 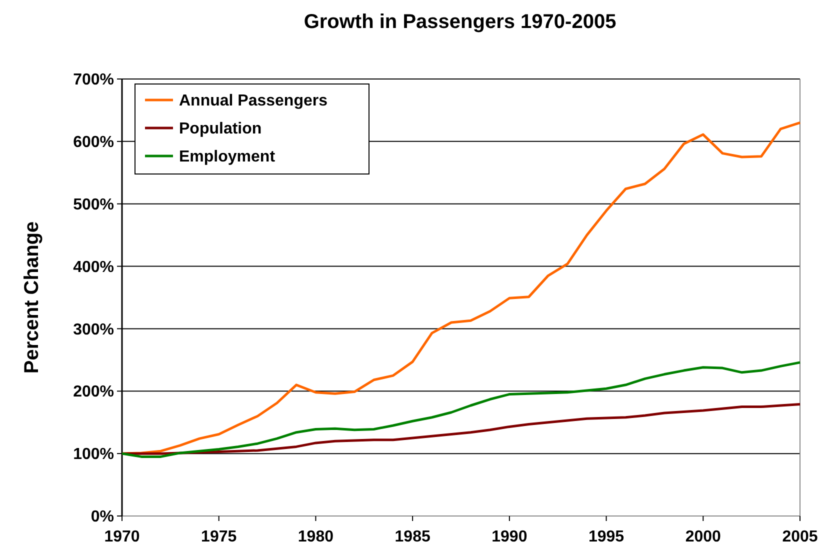 I want to click on x-tick-label: 1980, so click(x=316, y=537).